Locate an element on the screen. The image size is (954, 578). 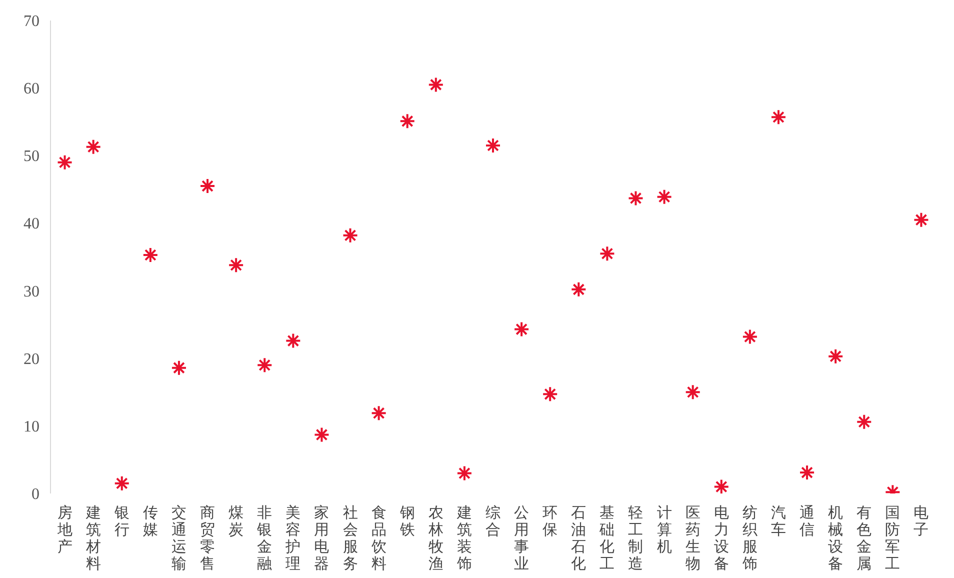
x-tick-label: 交通运输 is located at coordinates (178, 538).